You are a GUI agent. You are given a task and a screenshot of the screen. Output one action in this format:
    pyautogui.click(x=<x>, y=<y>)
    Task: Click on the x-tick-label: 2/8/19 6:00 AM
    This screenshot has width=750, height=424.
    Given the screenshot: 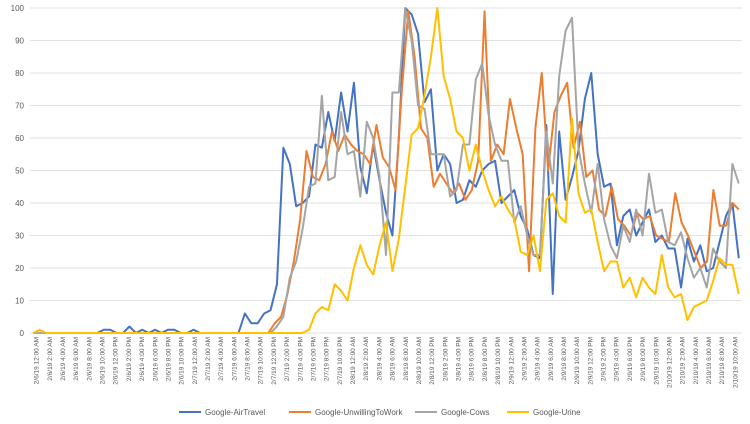 What is the action you would take?
    pyautogui.click(x=393, y=359)
    